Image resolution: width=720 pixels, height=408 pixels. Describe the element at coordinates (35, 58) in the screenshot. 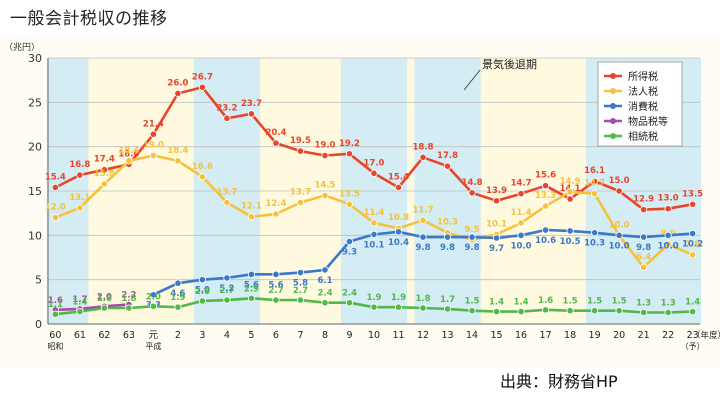

I see `y-tick-label: 30` at that location.